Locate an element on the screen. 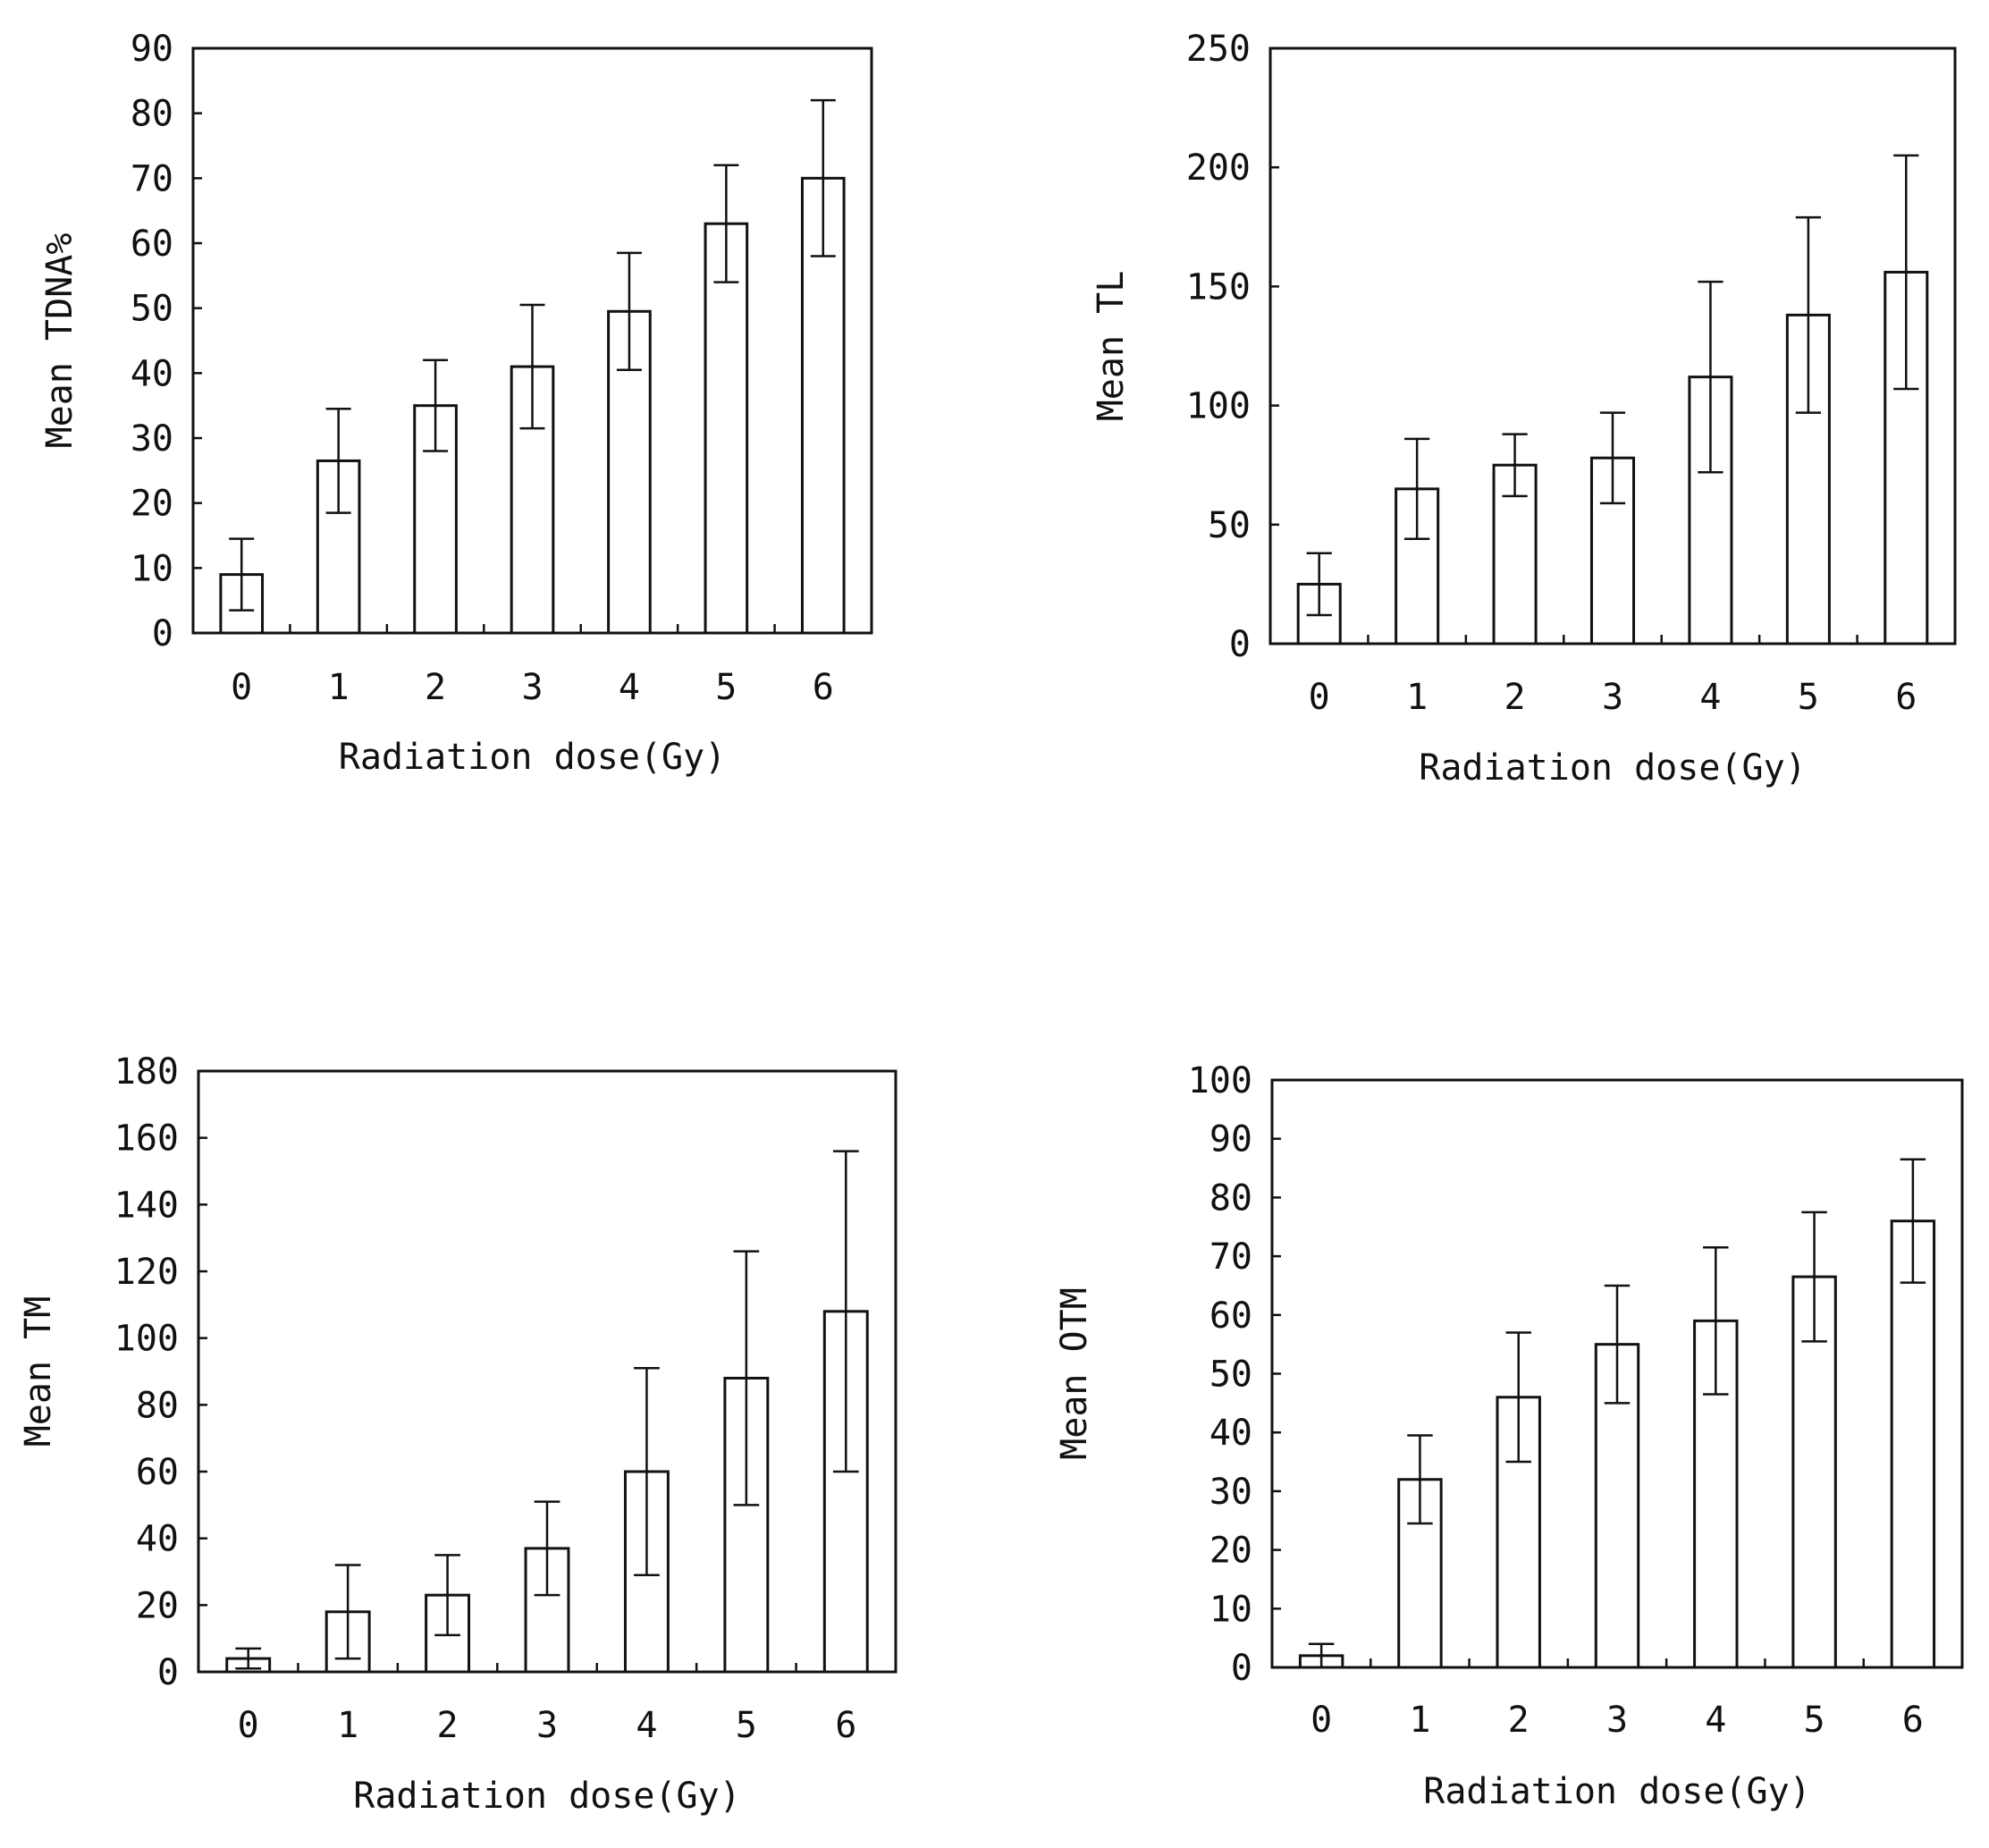 The image size is (1989, 1848). y-tick-label: 150 is located at coordinates (1219, 287).